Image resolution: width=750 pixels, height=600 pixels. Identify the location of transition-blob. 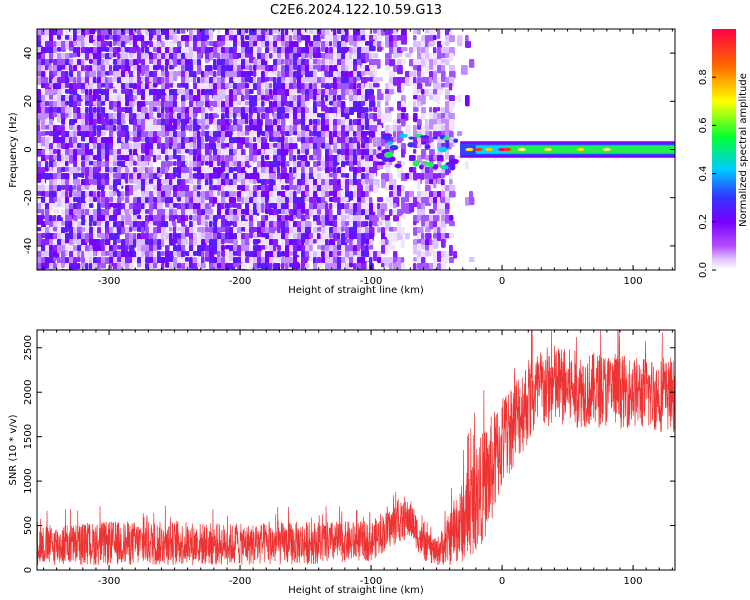
(379, 148).